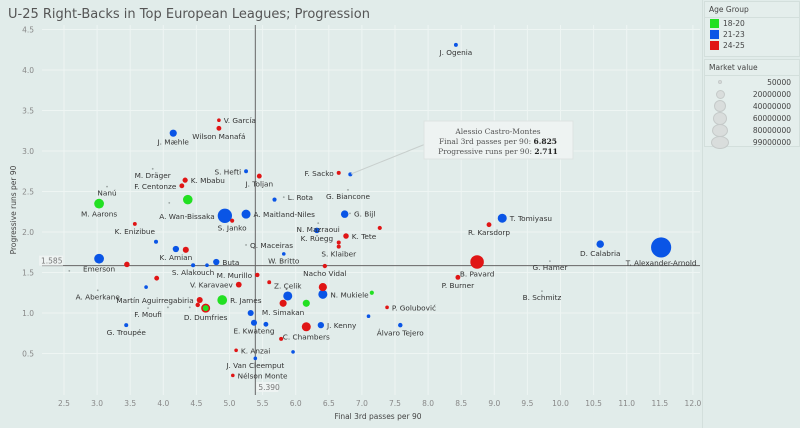 This screenshot has width=800, height=428. What do you see at coordinates (228, 171) in the screenshot?
I see `data-label: S. Hefti` at bounding box center [228, 171].